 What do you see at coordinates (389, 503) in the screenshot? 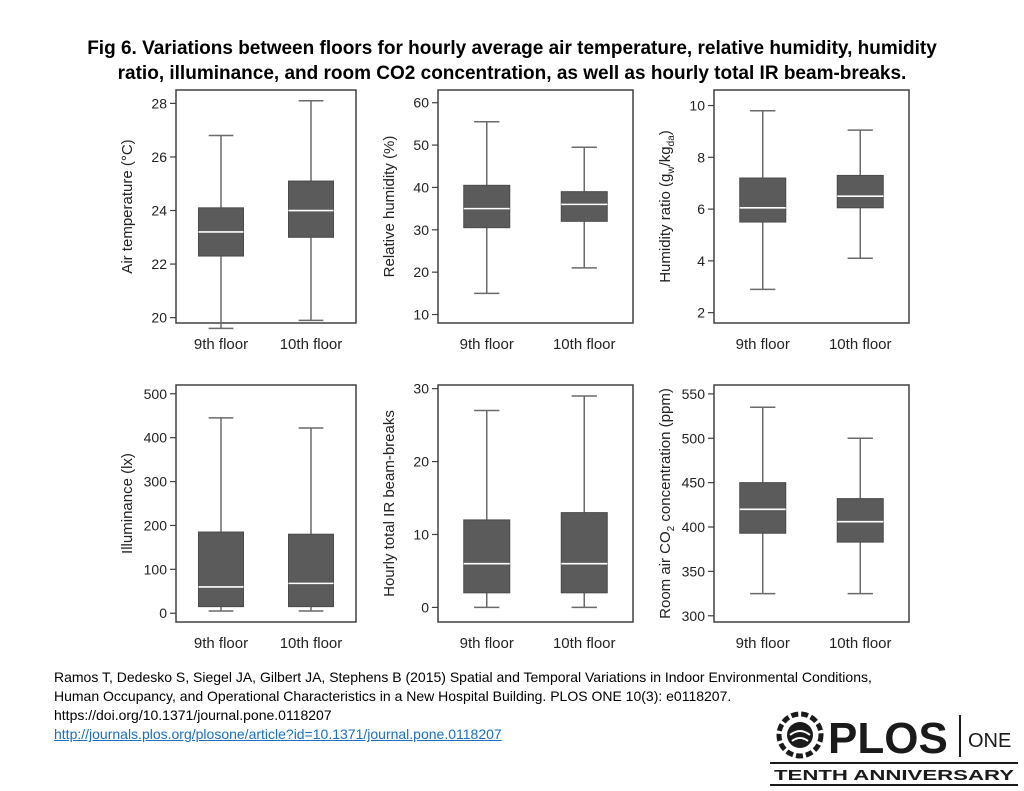
I see `y-axis-label: Hourly total IR beam-breaks` at bounding box center [389, 503].